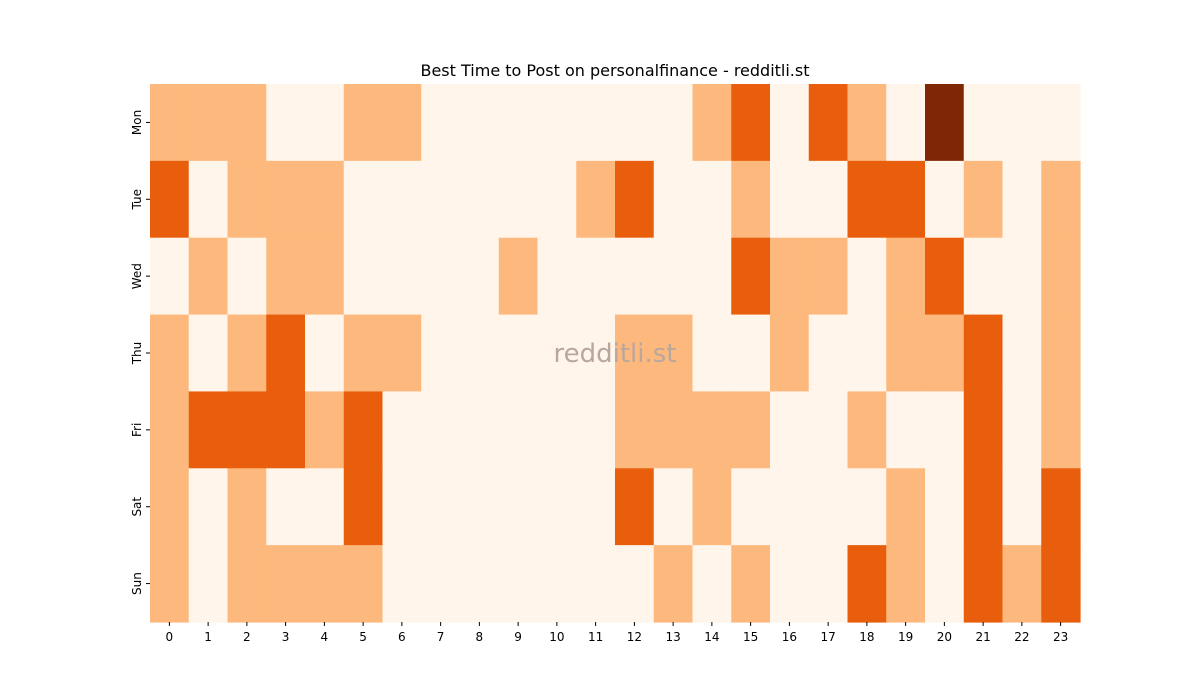 This screenshot has height=700, width=1200. Describe the element at coordinates (634, 637) in the screenshot. I see `x-tick-label-12: 12` at that location.